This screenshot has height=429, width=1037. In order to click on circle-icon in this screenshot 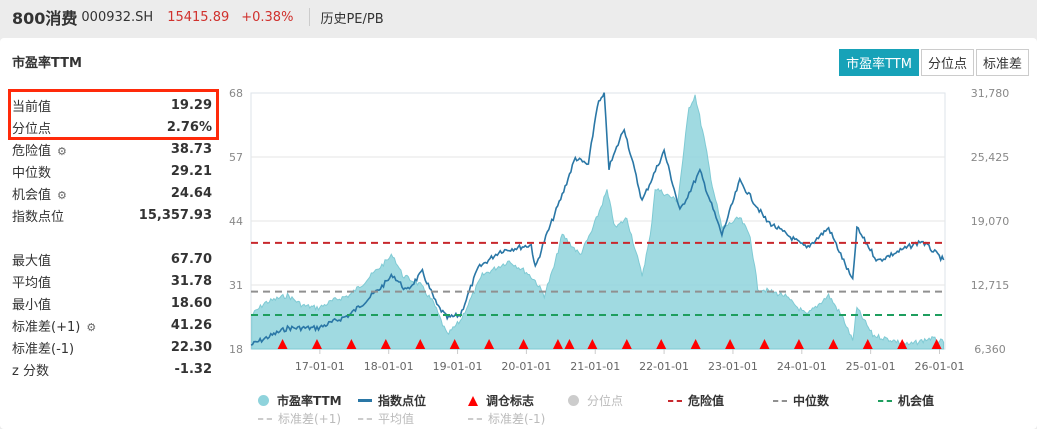, I will do `click(263, 400)`.